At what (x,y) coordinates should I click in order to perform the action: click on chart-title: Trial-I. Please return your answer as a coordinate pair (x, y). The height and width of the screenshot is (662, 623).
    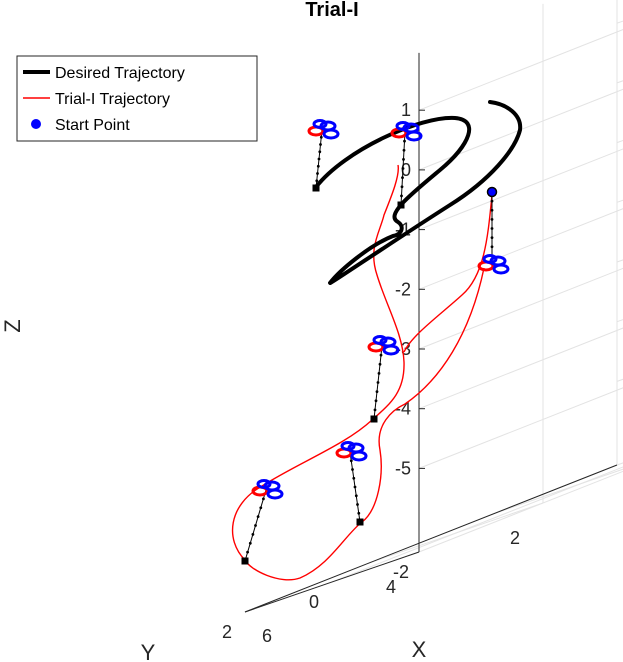
    Looking at the image, I should click on (331, 10).